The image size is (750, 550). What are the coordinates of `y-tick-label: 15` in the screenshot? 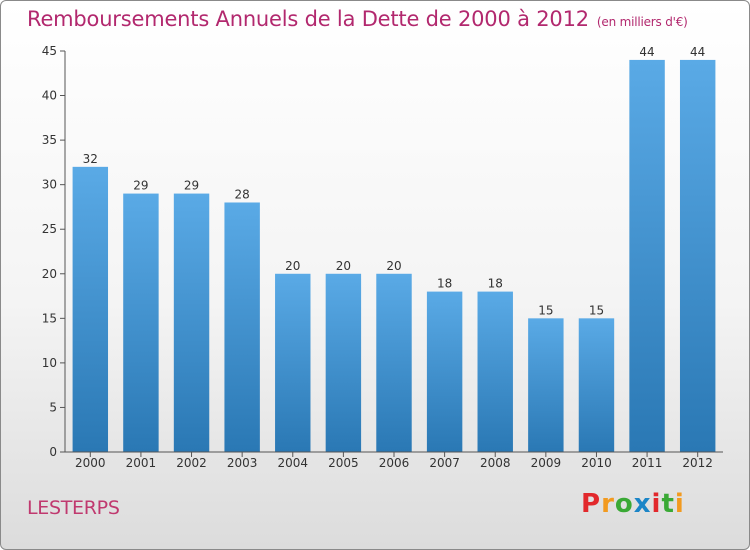 It's located at (49, 318).